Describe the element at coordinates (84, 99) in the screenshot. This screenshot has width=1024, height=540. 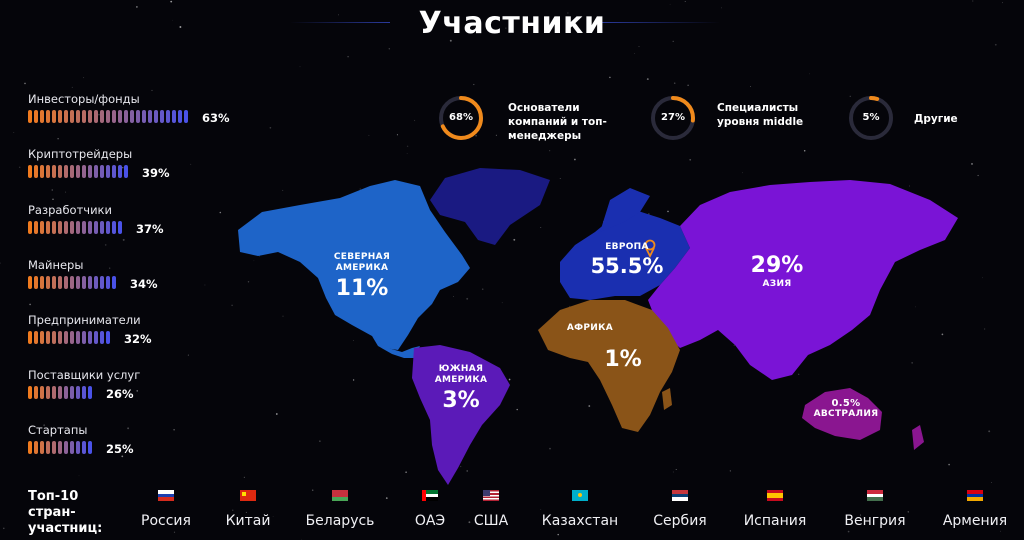
I see `category-label: Инвесторы/фонды` at that location.